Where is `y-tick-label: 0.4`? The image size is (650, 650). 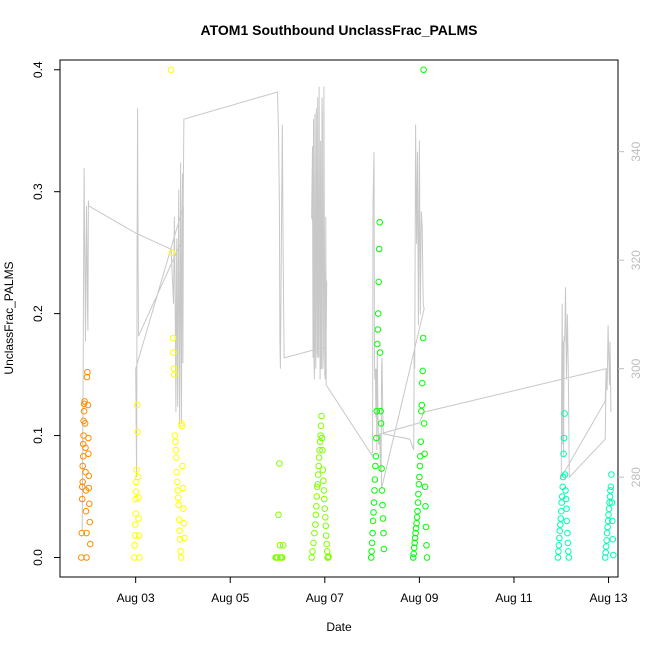 y-tick-label: 0.4 is located at coordinates (38, 69).